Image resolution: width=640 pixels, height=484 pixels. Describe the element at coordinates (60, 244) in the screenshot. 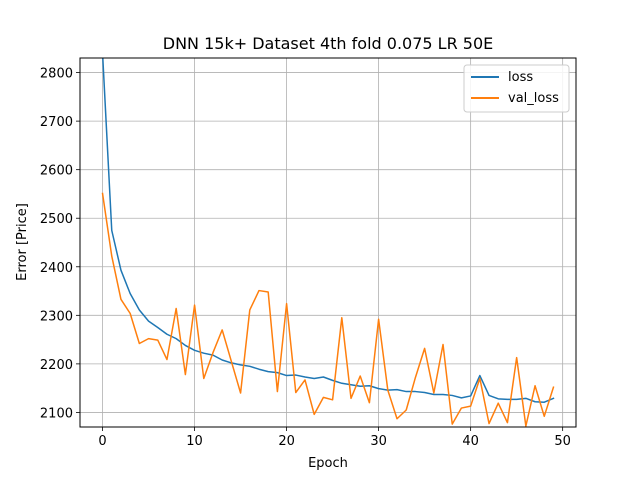

I see `y-axis: 2100 2200 2300 2400 2500 2600 2700 2800` at that location.